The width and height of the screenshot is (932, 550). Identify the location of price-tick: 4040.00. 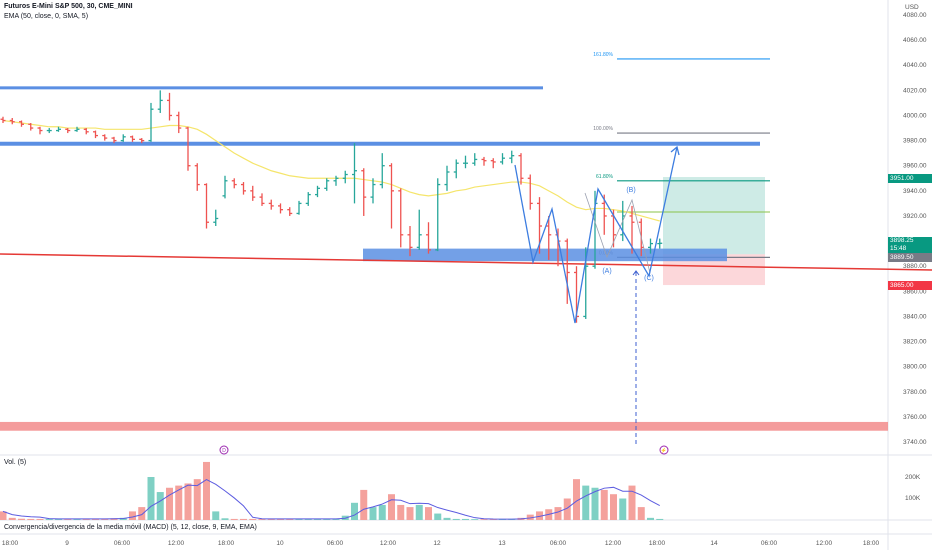
(915, 65).